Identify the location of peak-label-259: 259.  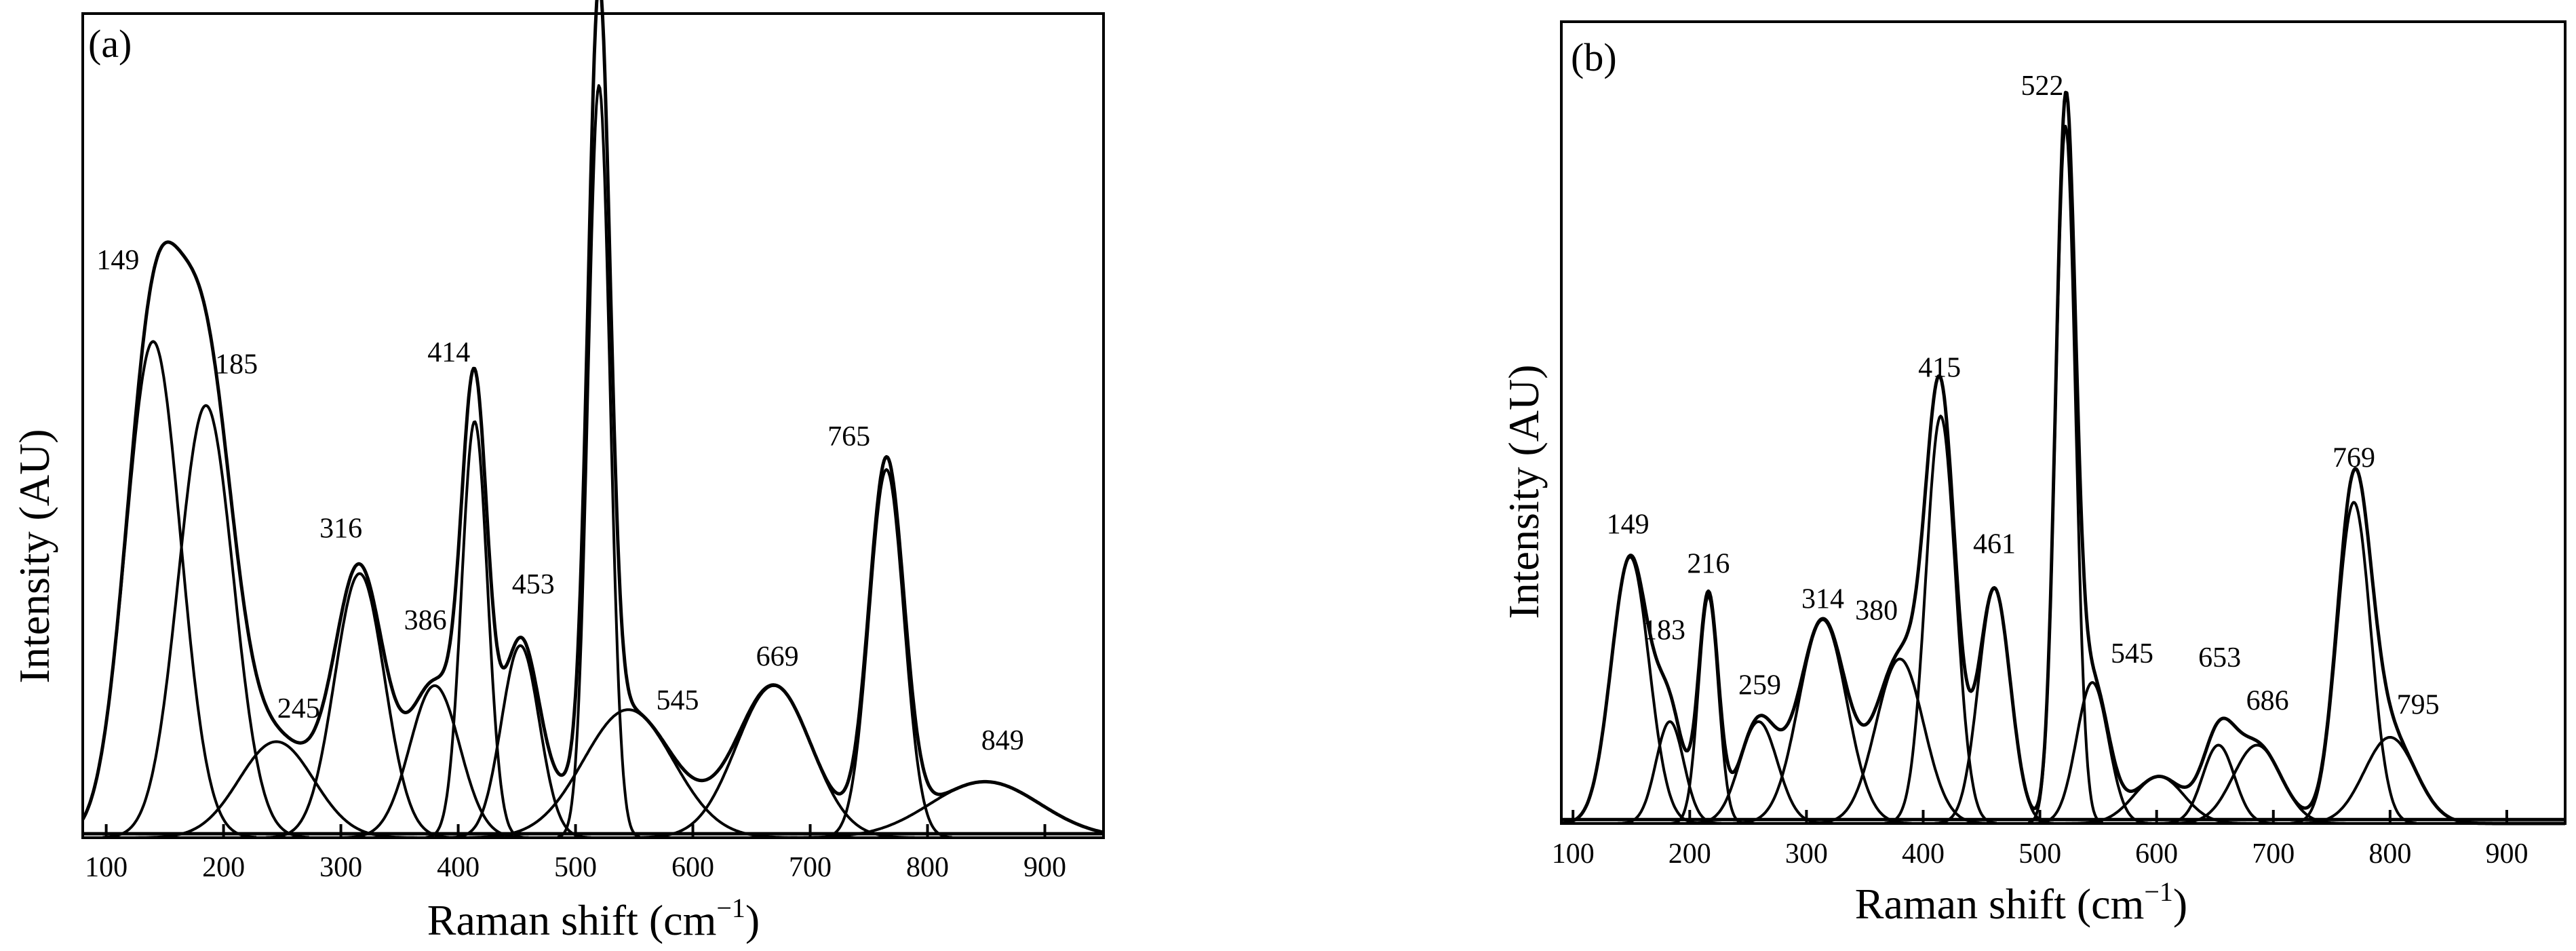
(1759, 685).